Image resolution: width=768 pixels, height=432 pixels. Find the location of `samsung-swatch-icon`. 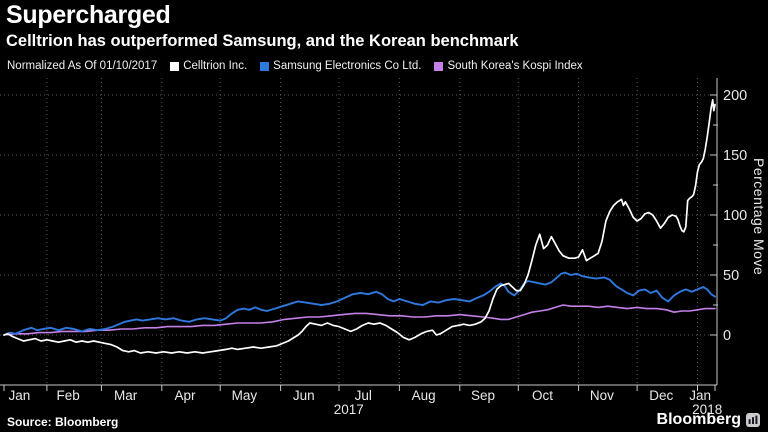

samsung-swatch-icon is located at coordinates (265, 66).